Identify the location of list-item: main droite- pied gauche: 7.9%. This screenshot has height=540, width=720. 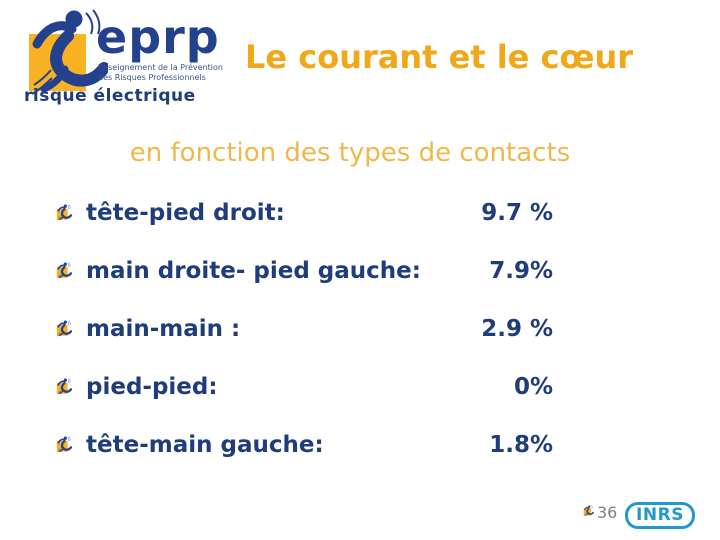
(304, 271).